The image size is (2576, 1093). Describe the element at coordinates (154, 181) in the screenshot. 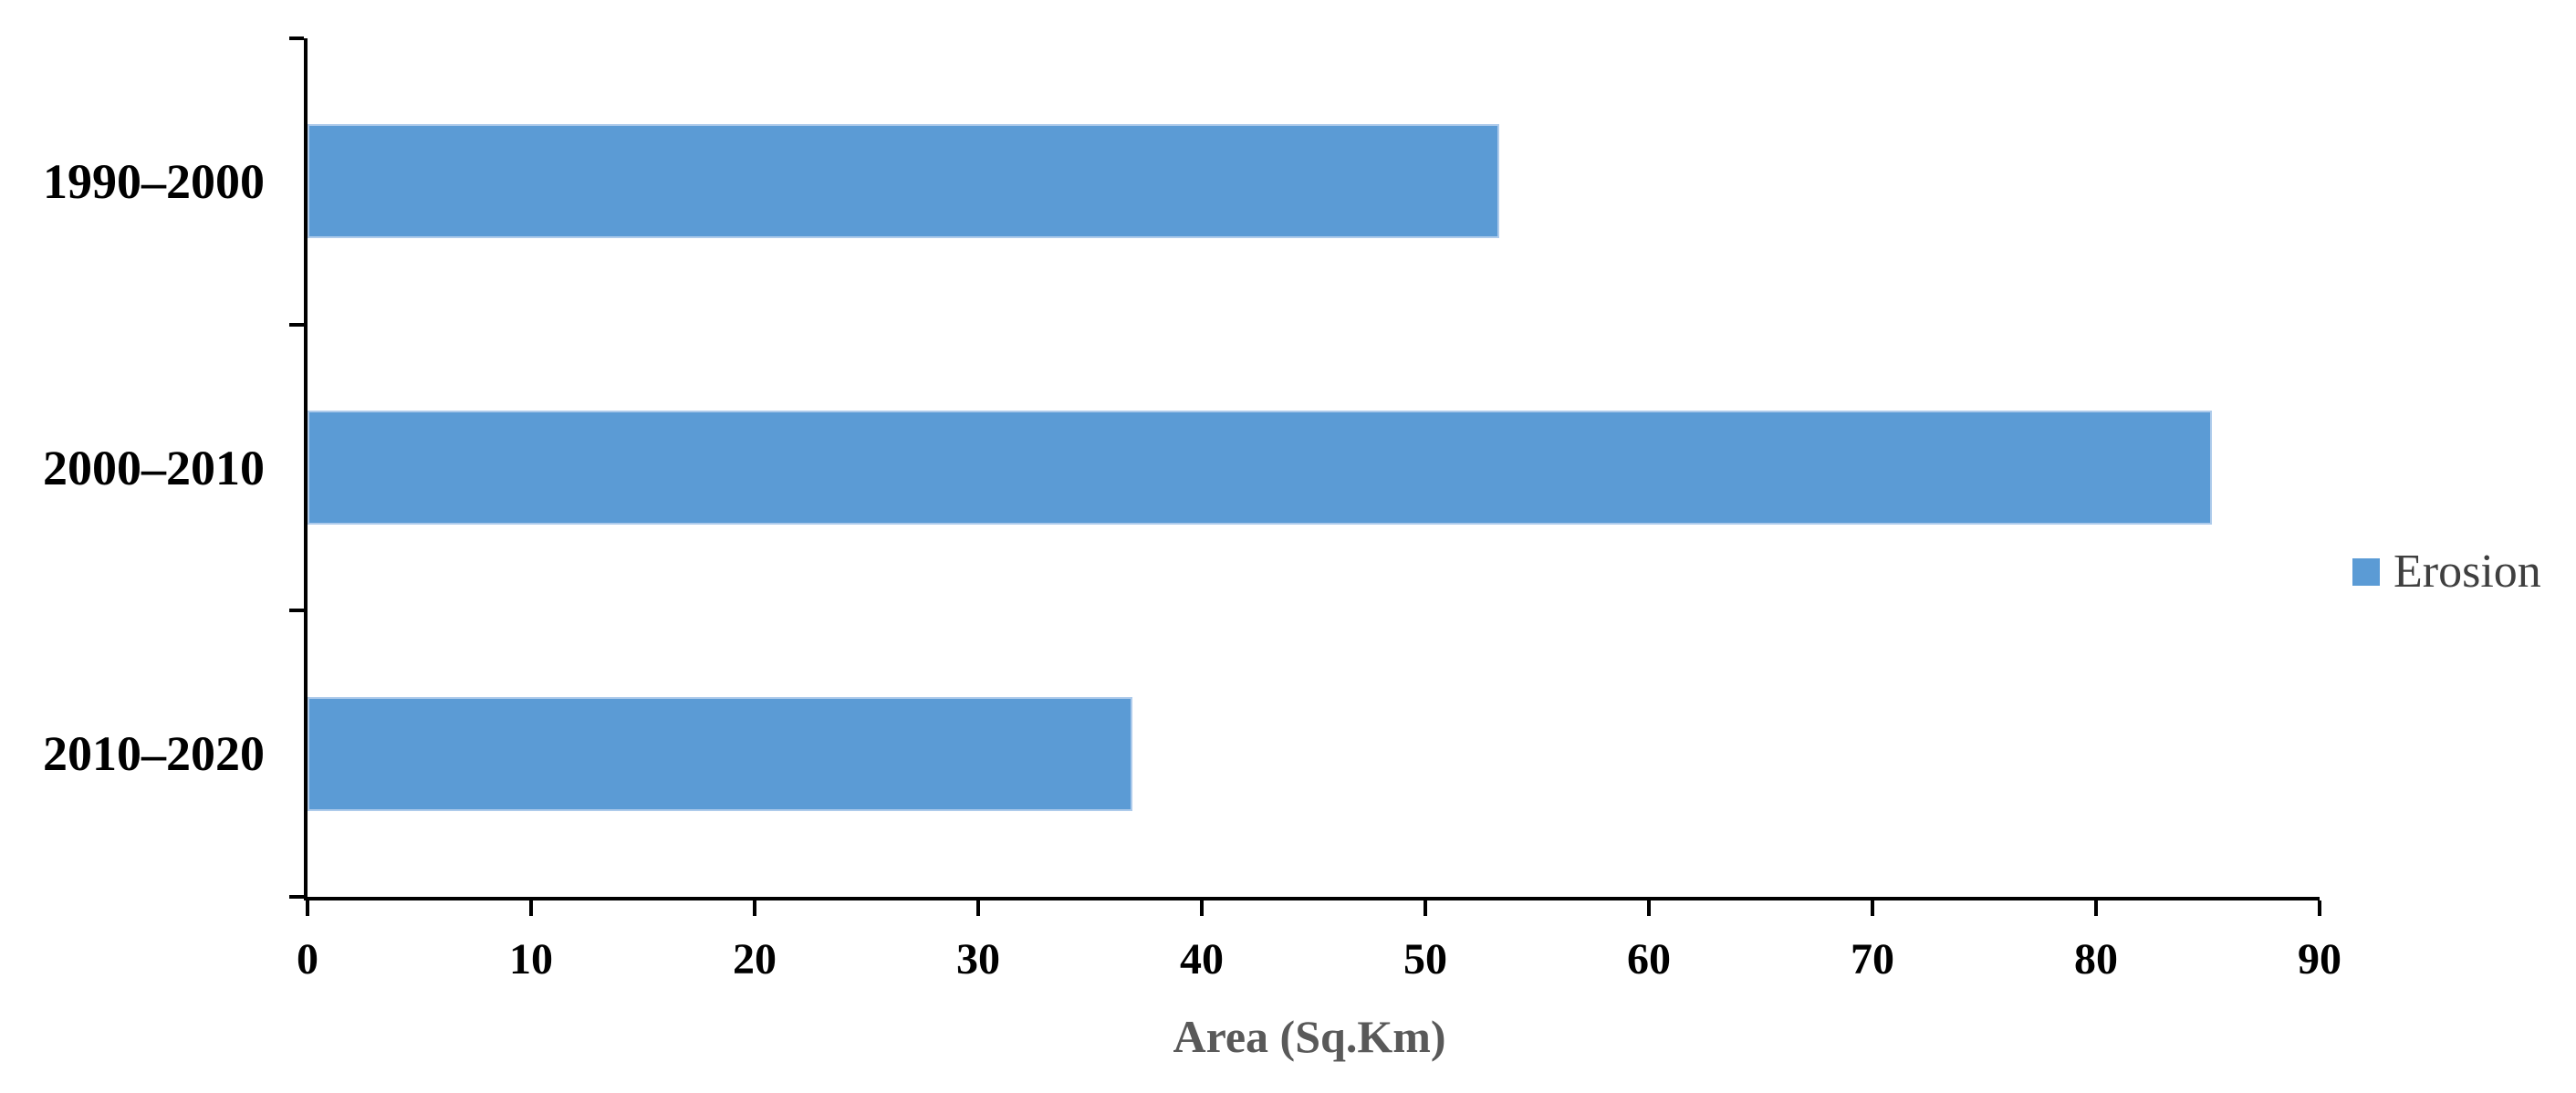

I see `category-label-1990–2000: 1990–2000` at that location.